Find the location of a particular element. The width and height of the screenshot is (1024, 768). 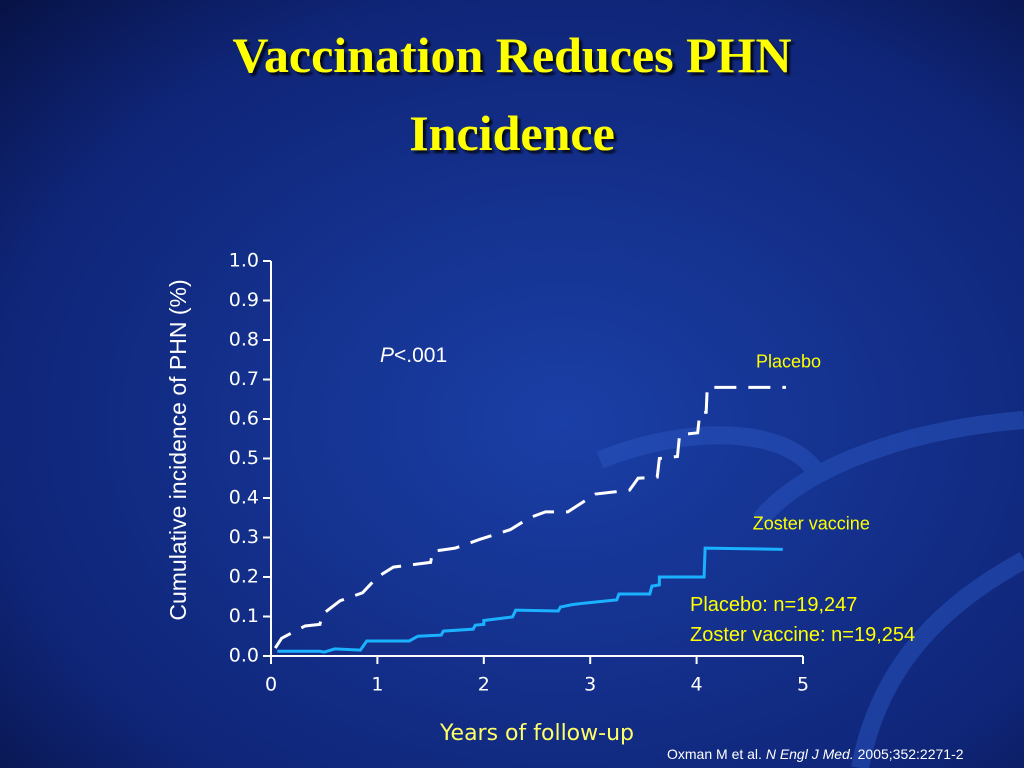

y-tick-label: 0.0 is located at coordinates (244, 656).